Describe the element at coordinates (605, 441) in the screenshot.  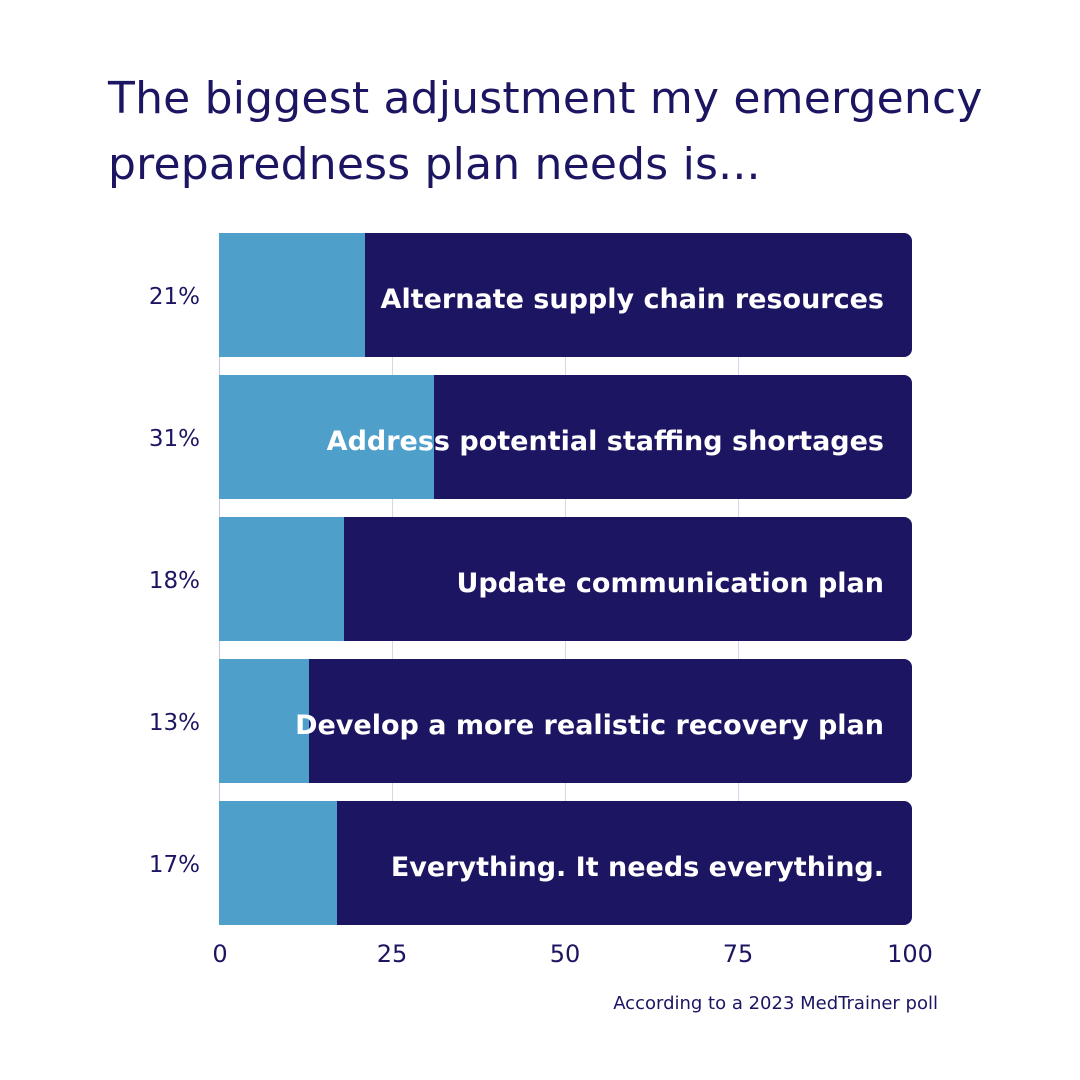
I see `bar-label: Address potential staffing shortages` at that location.